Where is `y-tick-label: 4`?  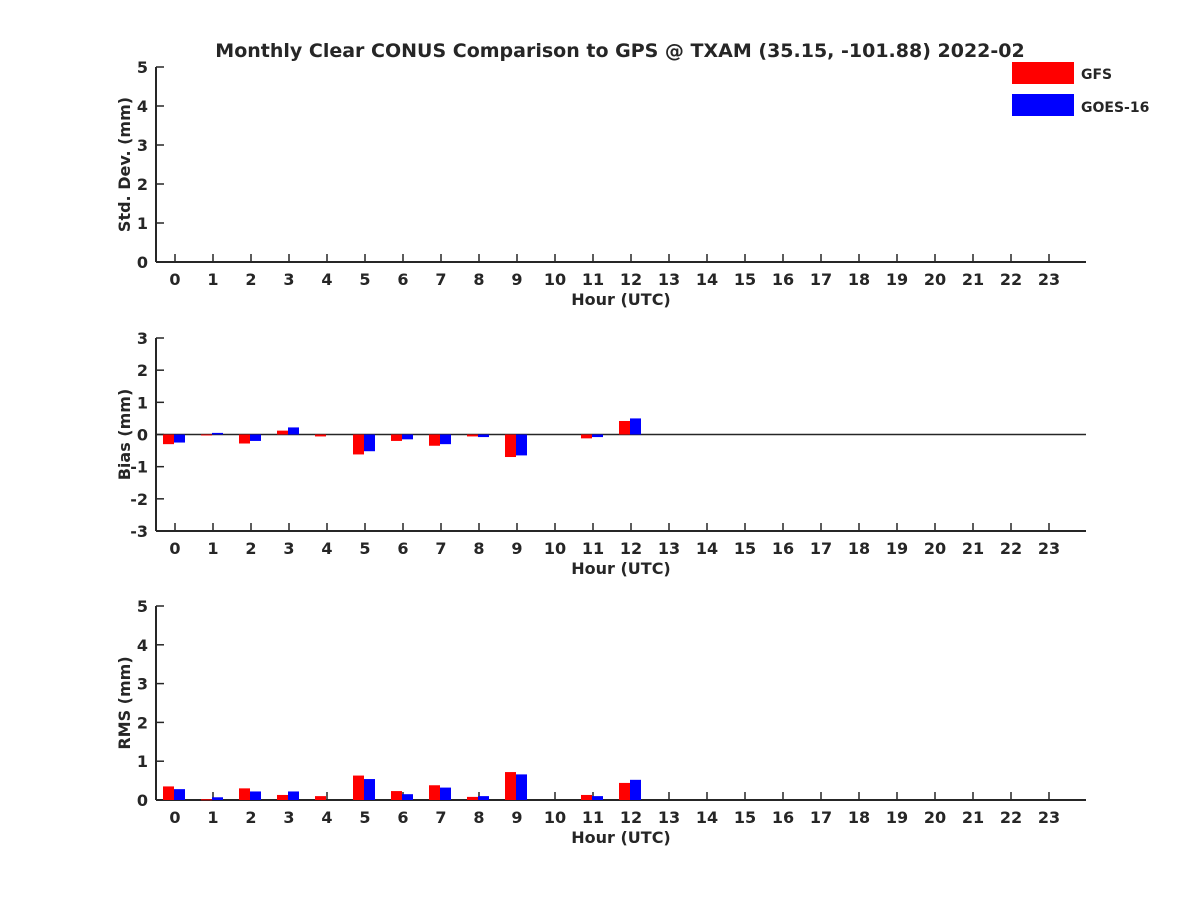
y-tick-label: 4 is located at coordinates (142, 645).